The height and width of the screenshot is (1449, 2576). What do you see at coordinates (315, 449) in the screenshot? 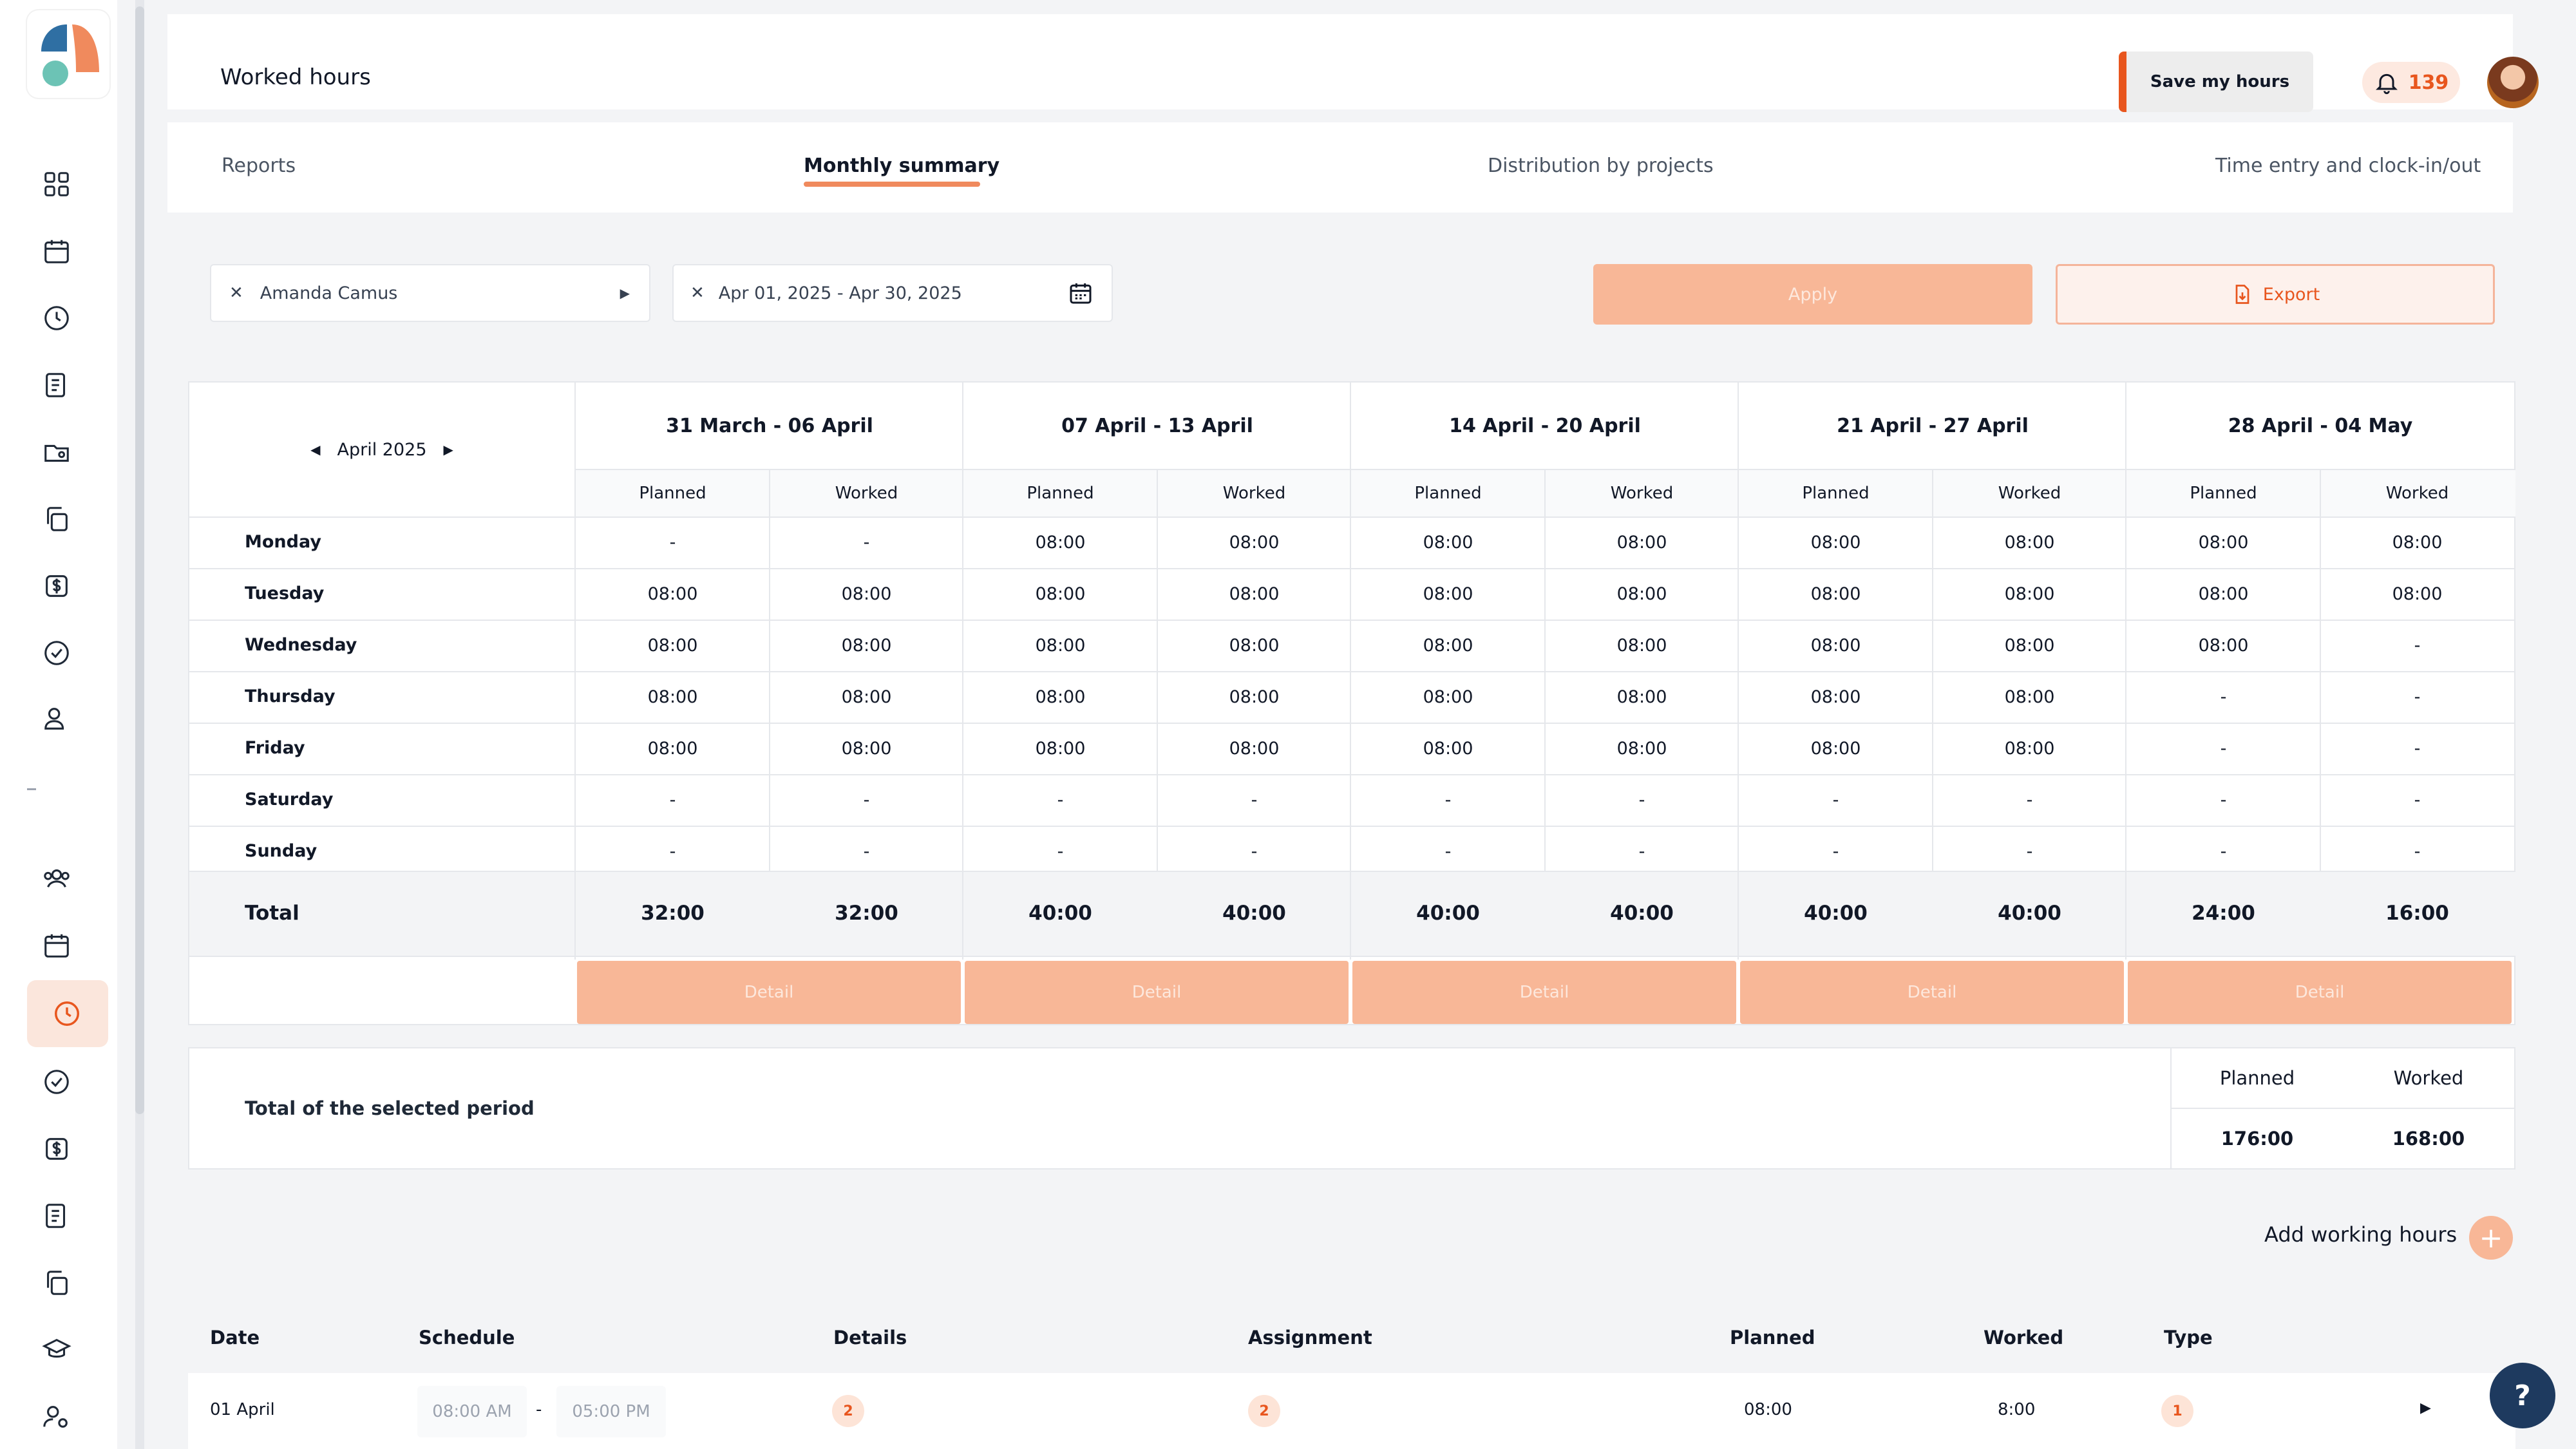
I see `prev-month-icon: ◀` at bounding box center [315, 449].